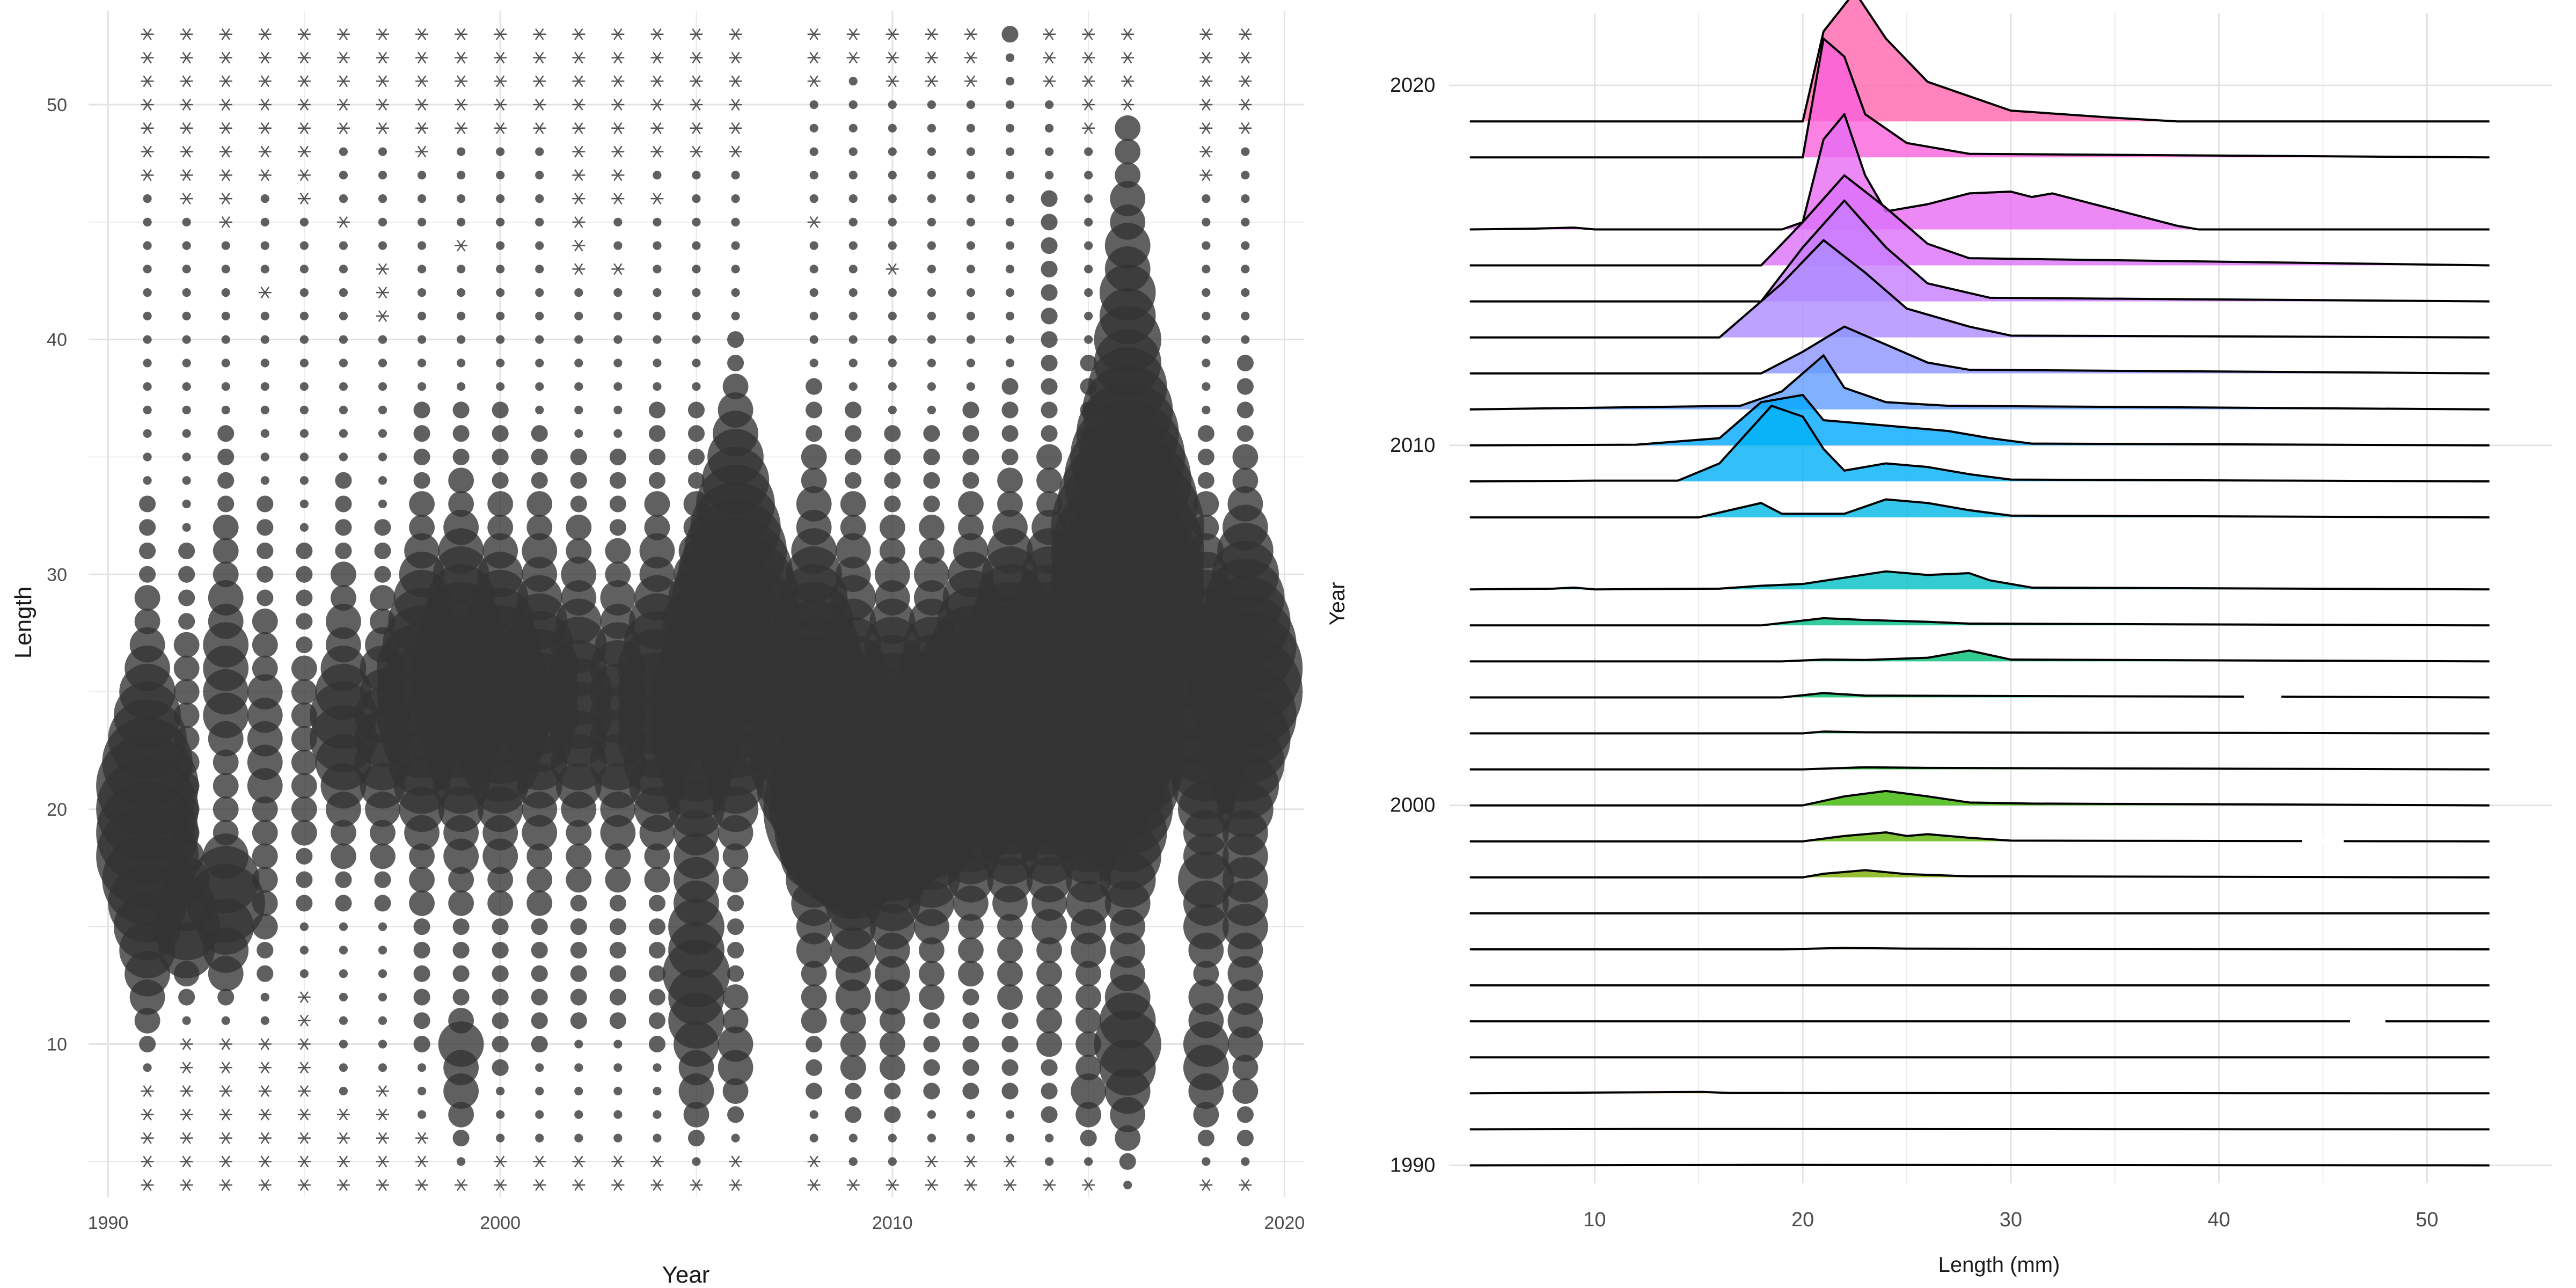  What do you see at coordinates (2011, 1220) in the screenshot?
I see `ridge-x-tick-label: 30` at bounding box center [2011, 1220].